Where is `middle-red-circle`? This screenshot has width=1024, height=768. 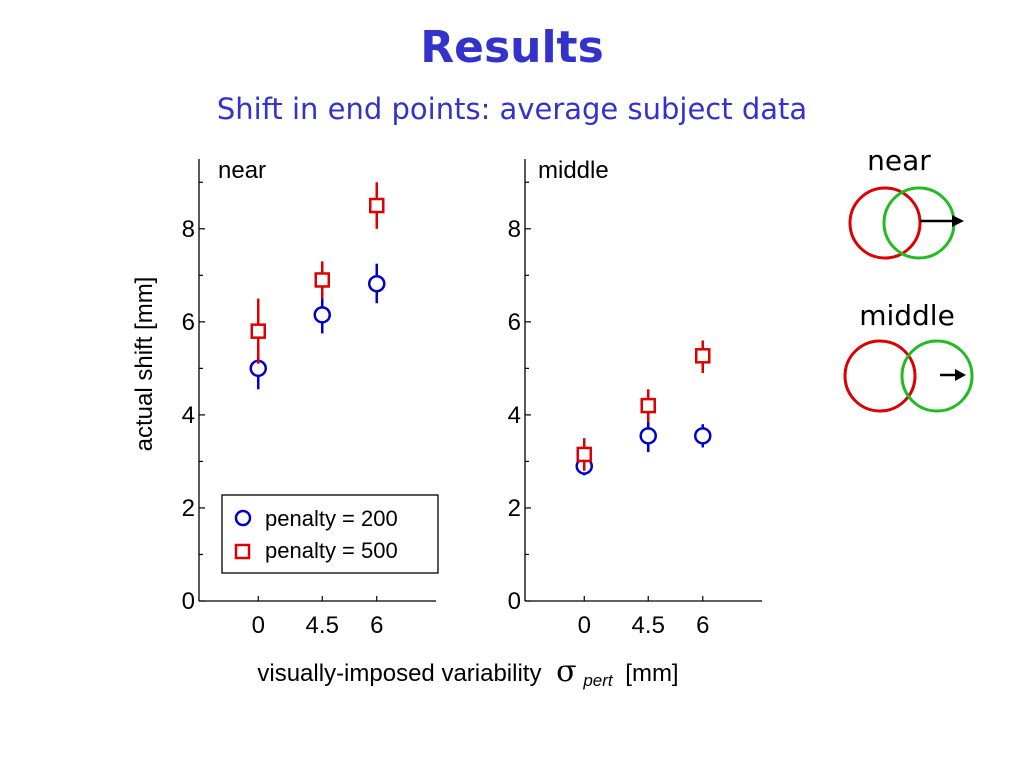
middle-red-circle is located at coordinates (880, 376).